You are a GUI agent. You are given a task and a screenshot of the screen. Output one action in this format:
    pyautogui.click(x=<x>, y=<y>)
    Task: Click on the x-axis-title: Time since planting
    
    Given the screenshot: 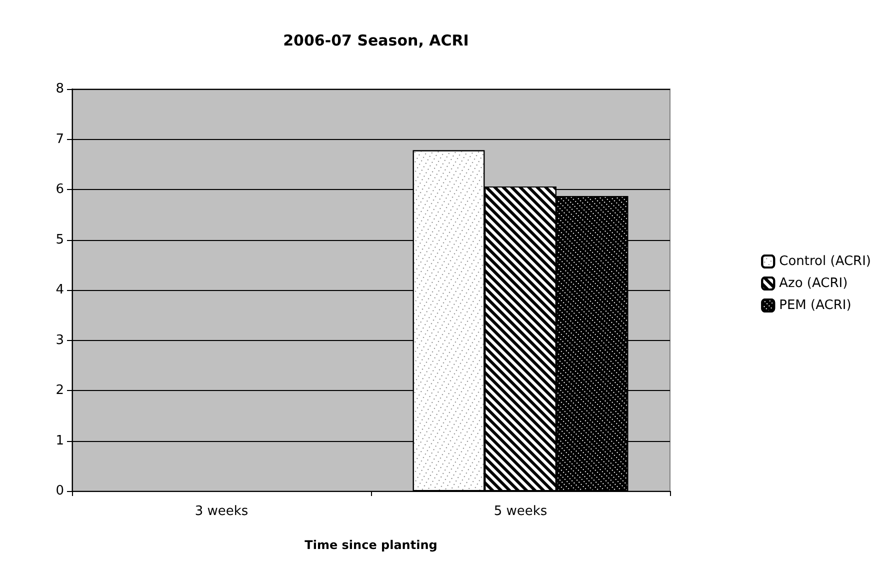 What is the action you would take?
    pyautogui.click(x=371, y=545)
    